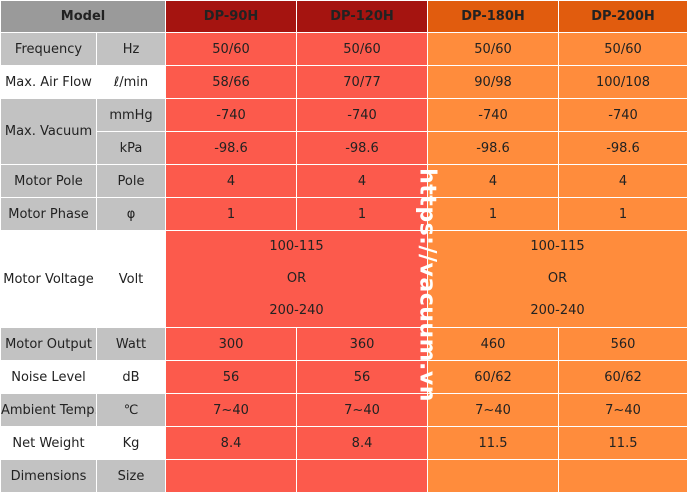 This screenshot has width=687, height=493. Describe the element at coordinates (493, 344) in the screenshot. I see `motor-output-value: 460` at that location.